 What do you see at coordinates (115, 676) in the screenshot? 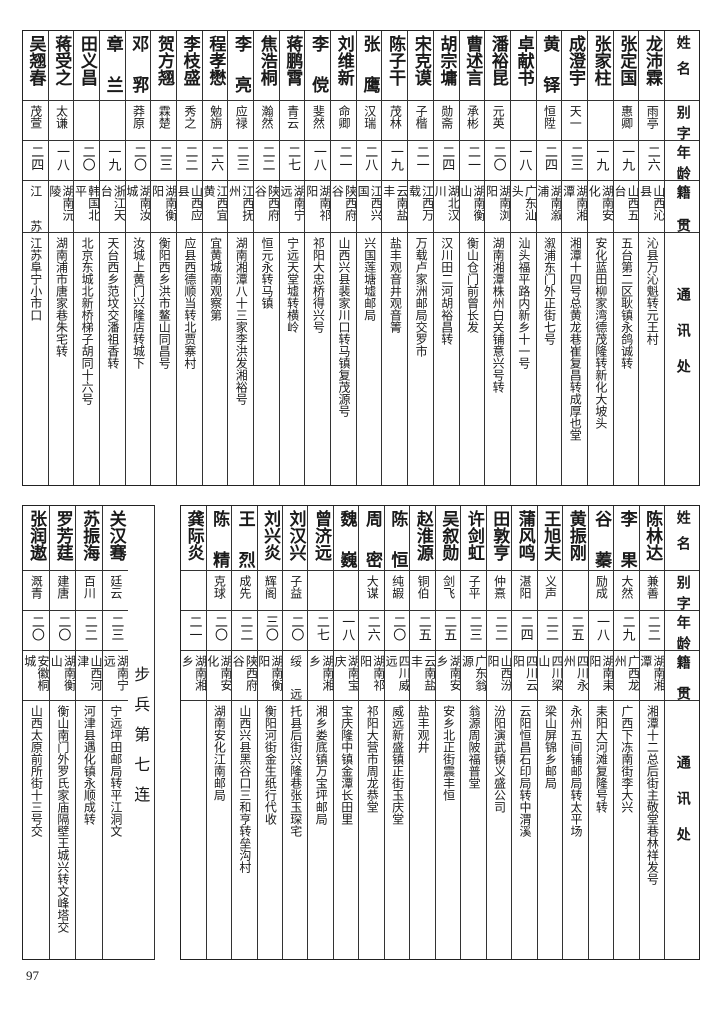
I see `native-cell: 湖南宁远` at bounding box center [115, 676].